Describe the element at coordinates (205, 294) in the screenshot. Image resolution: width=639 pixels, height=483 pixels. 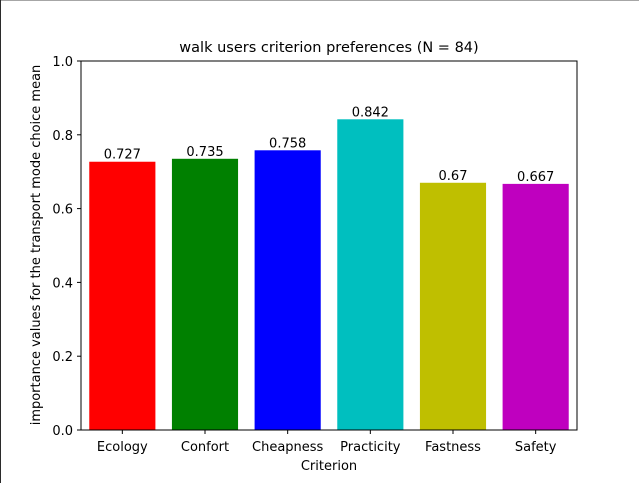
I see `bar-confort` at that location.